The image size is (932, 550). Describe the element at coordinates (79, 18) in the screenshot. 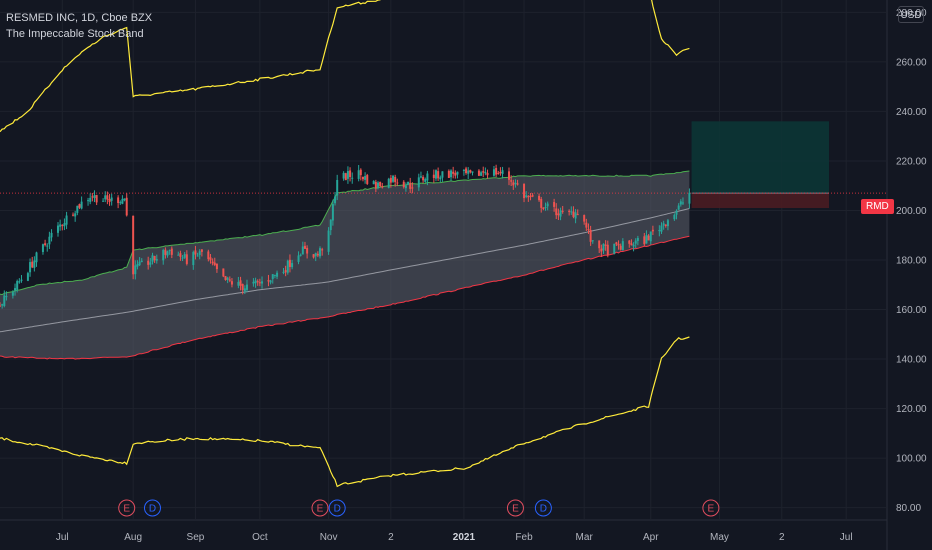

I see `symbol-title: RESMED INC, 1D, Cboe BZX` at that location.